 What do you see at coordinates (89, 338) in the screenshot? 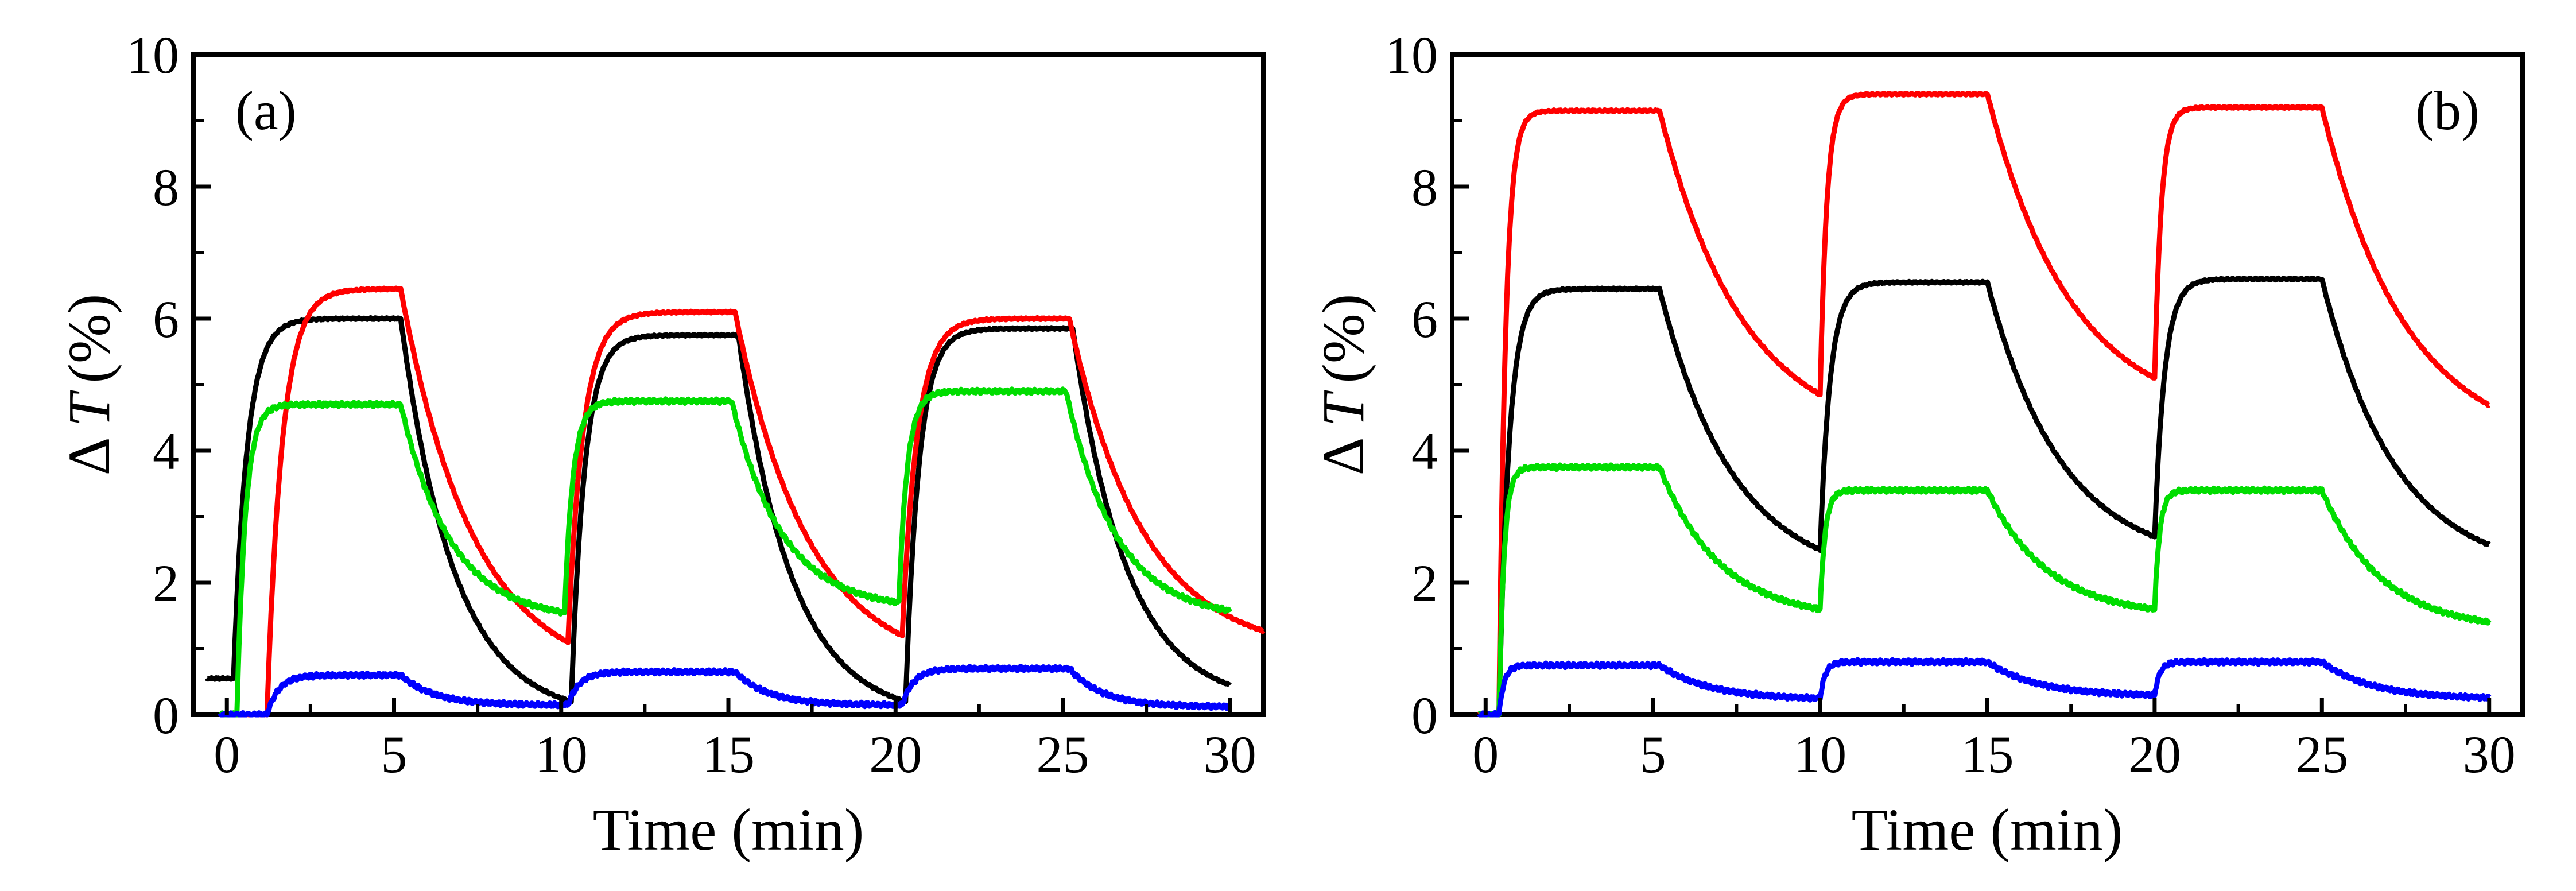
I see `panel-a-y-axis-title-unit: (%)` at bounding box center [89, 338].